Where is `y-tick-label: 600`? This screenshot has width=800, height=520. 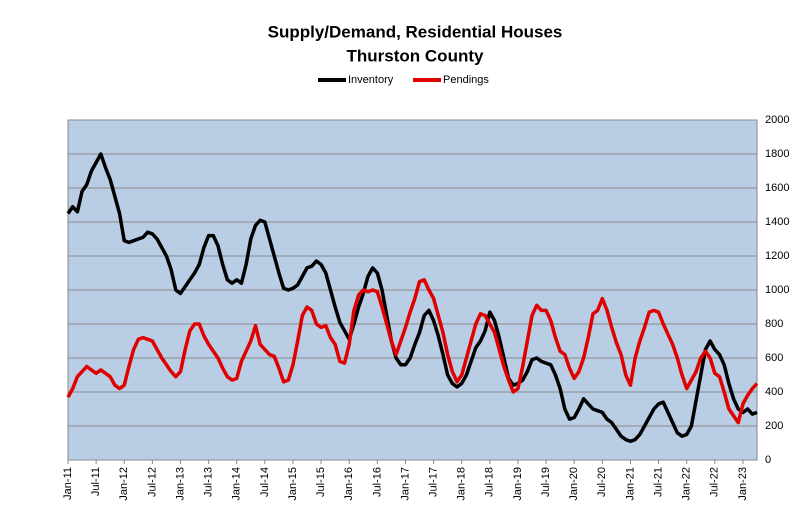
y-tick-label: 600 is located at coordinates (774, 358).